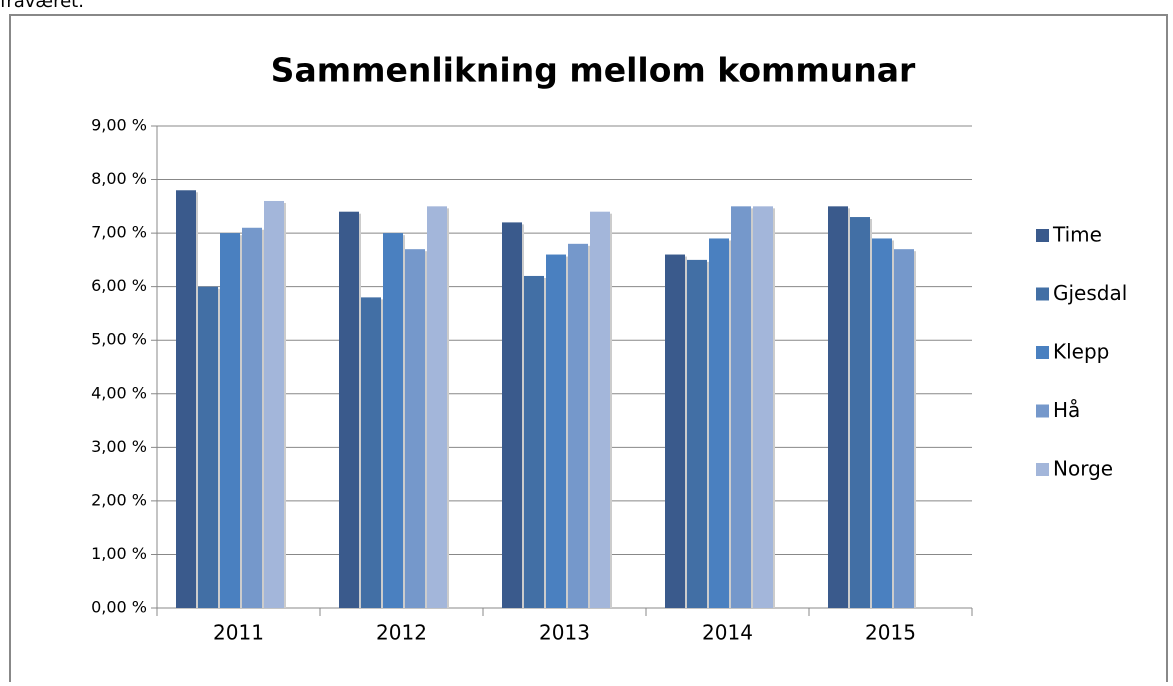 This screenshot has height=686, width=1173. What do you see at coordinates (1066, 410) in the screenshot?
I see `legend-label: Hå` at bounding box center [1066, 410].